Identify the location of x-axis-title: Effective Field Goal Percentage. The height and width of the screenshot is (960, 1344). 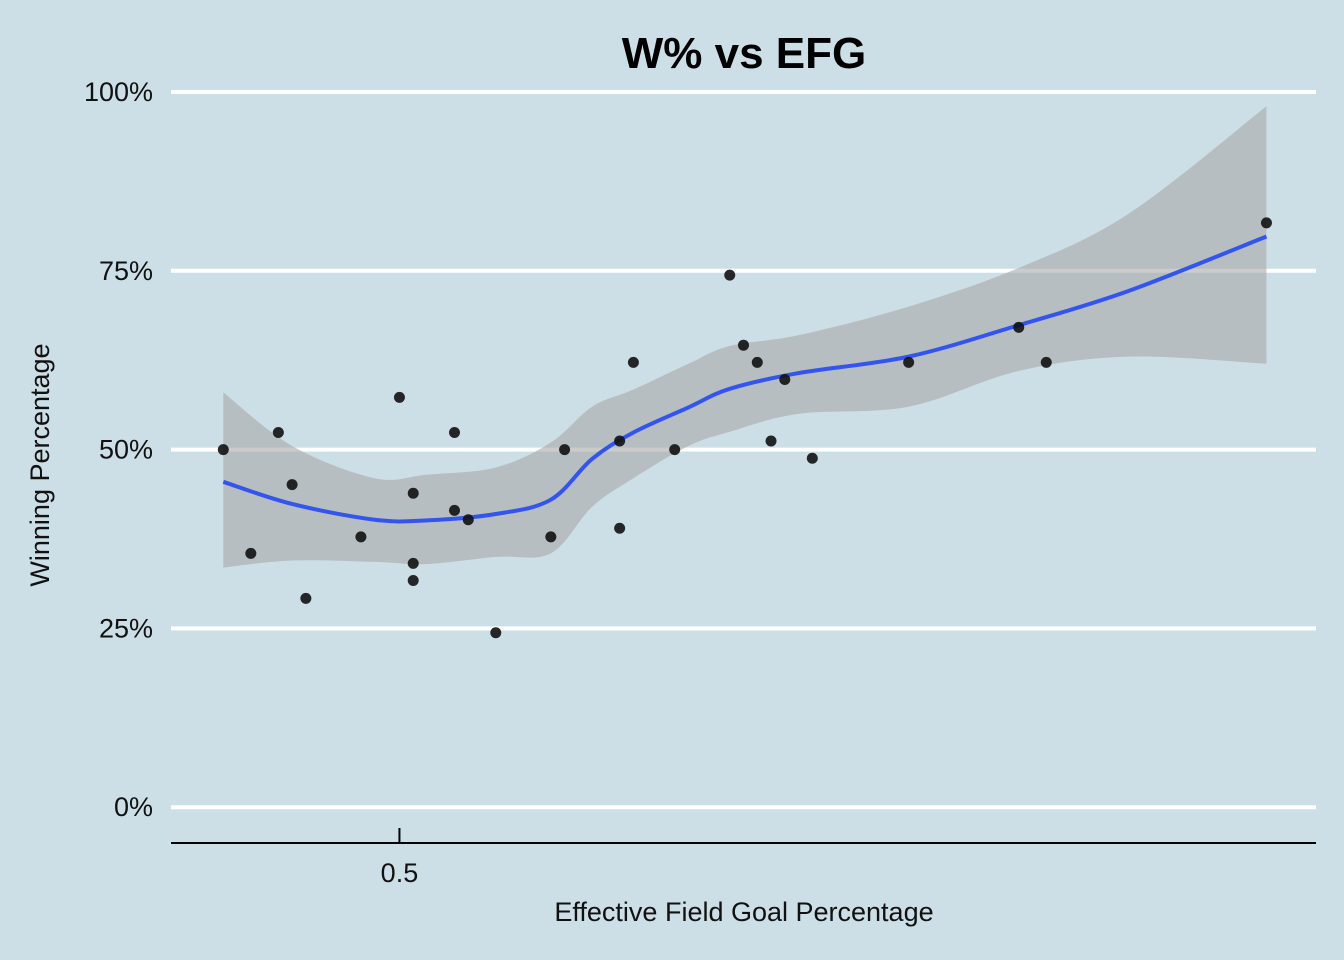
(743, 912).